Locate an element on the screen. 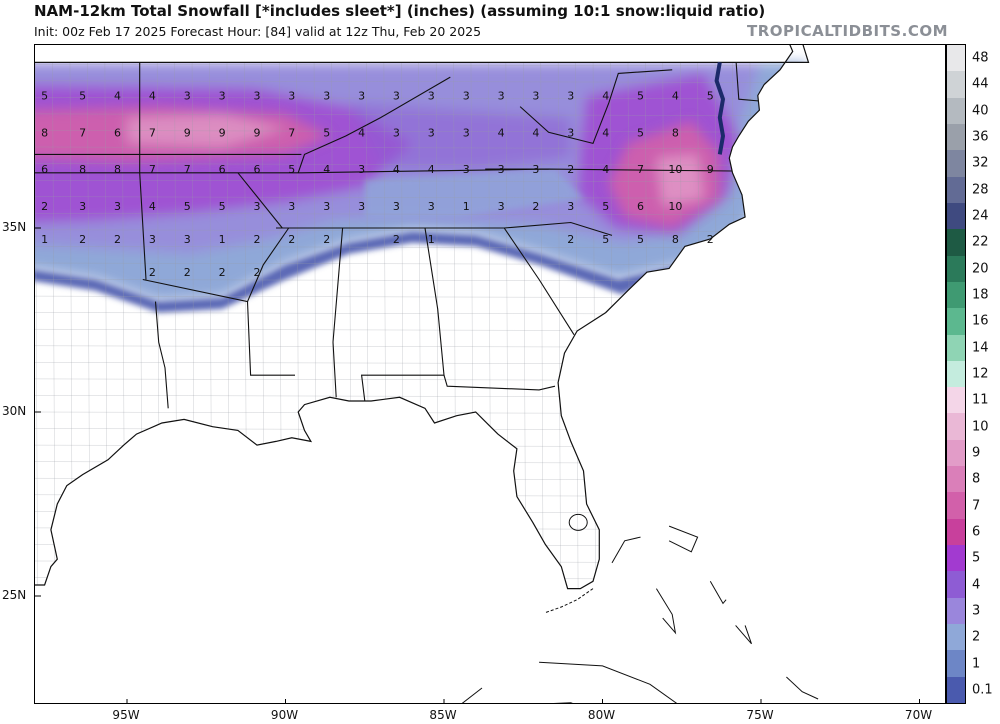 This screenshot has height=724, width=1000. colorbar-label: 3 is located at coordinates (976, 611).